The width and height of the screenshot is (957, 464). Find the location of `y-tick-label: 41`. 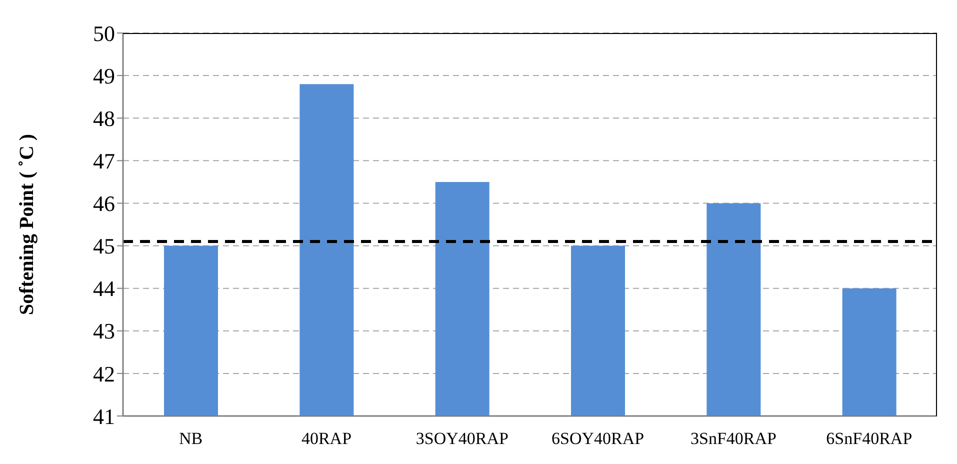

y-tick-label: 41 is located at coordinates (104, 416).